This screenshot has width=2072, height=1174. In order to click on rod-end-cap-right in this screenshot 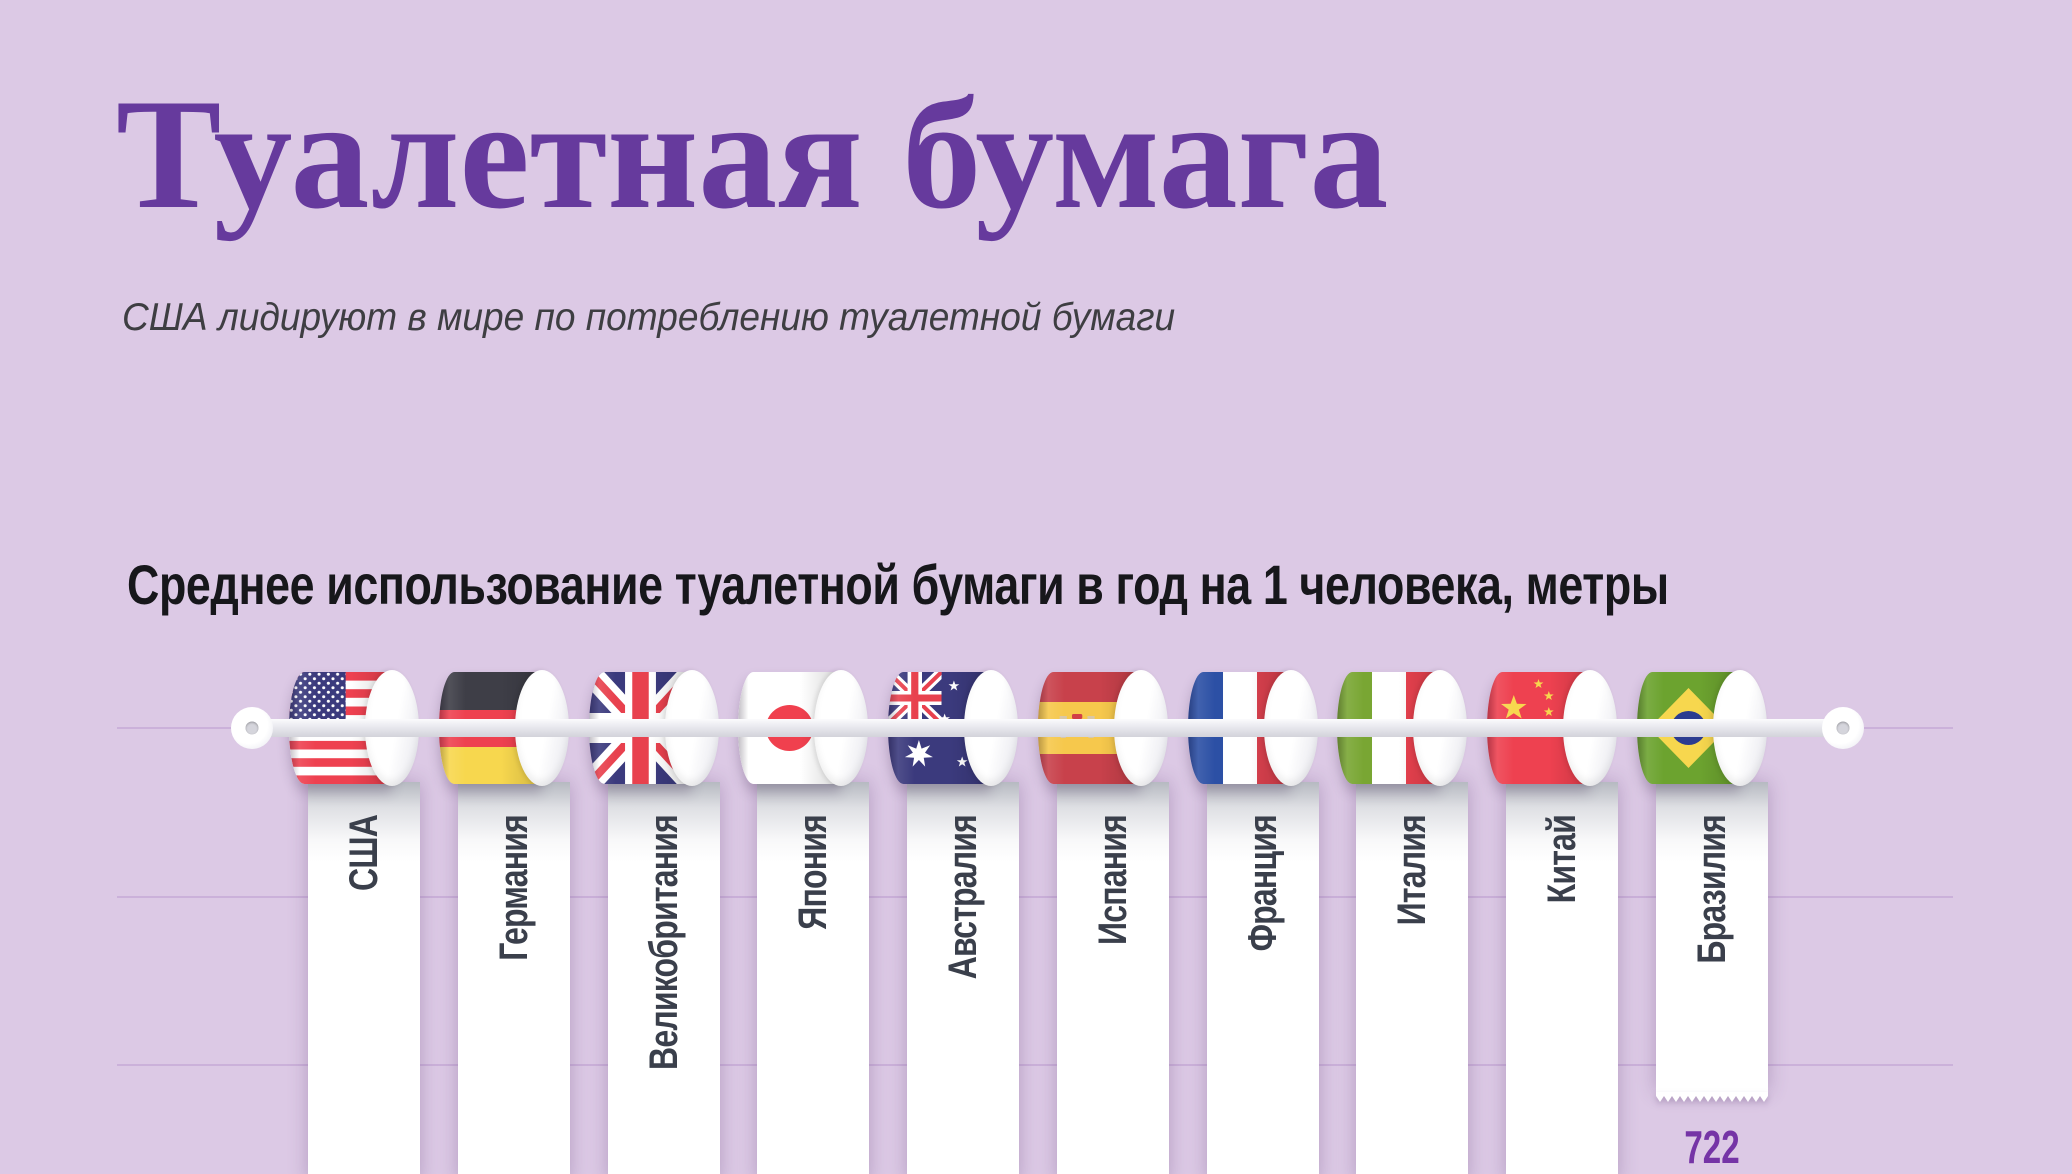, I will do `click(1843, 728)`.